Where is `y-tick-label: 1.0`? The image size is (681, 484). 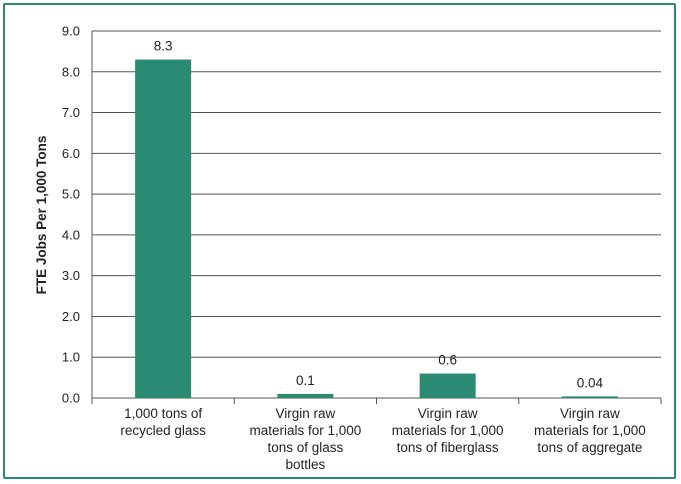 y-tick-label: 1.0 is located at coordinates (71, 357).